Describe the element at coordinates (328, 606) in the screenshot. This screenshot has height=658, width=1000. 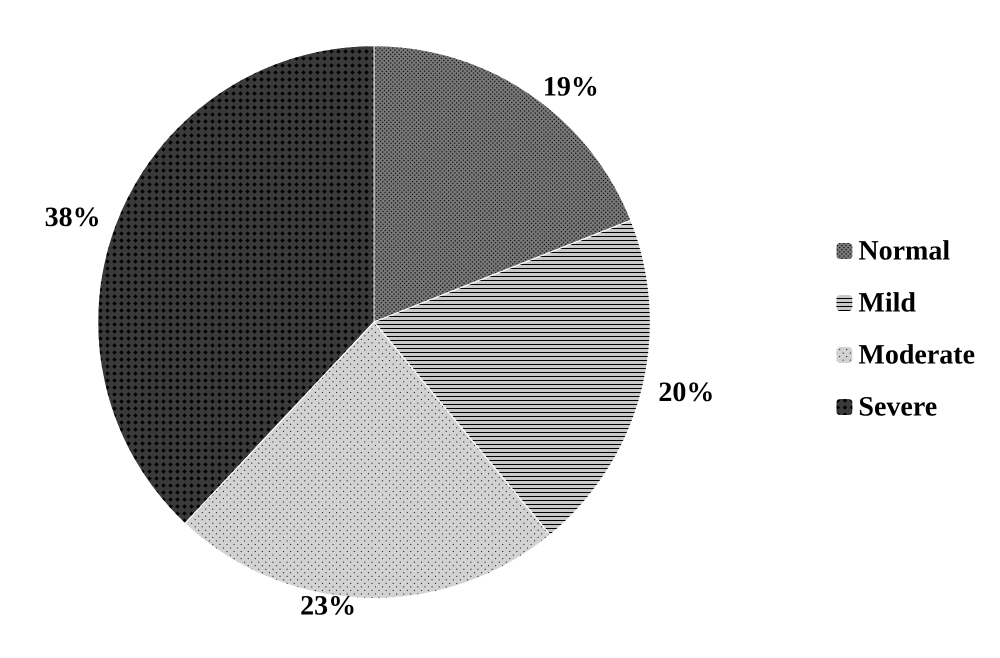
I see `data-label: 23%` at that location.